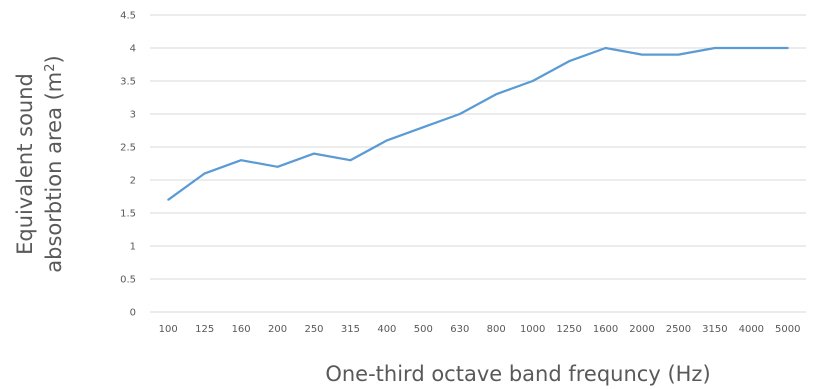 This screenshot has width=819, height=389. What do you see at coordinates (277, 329) in the screenshot?
I see `x-tick-label: 200` at bounding box center [277, 329].